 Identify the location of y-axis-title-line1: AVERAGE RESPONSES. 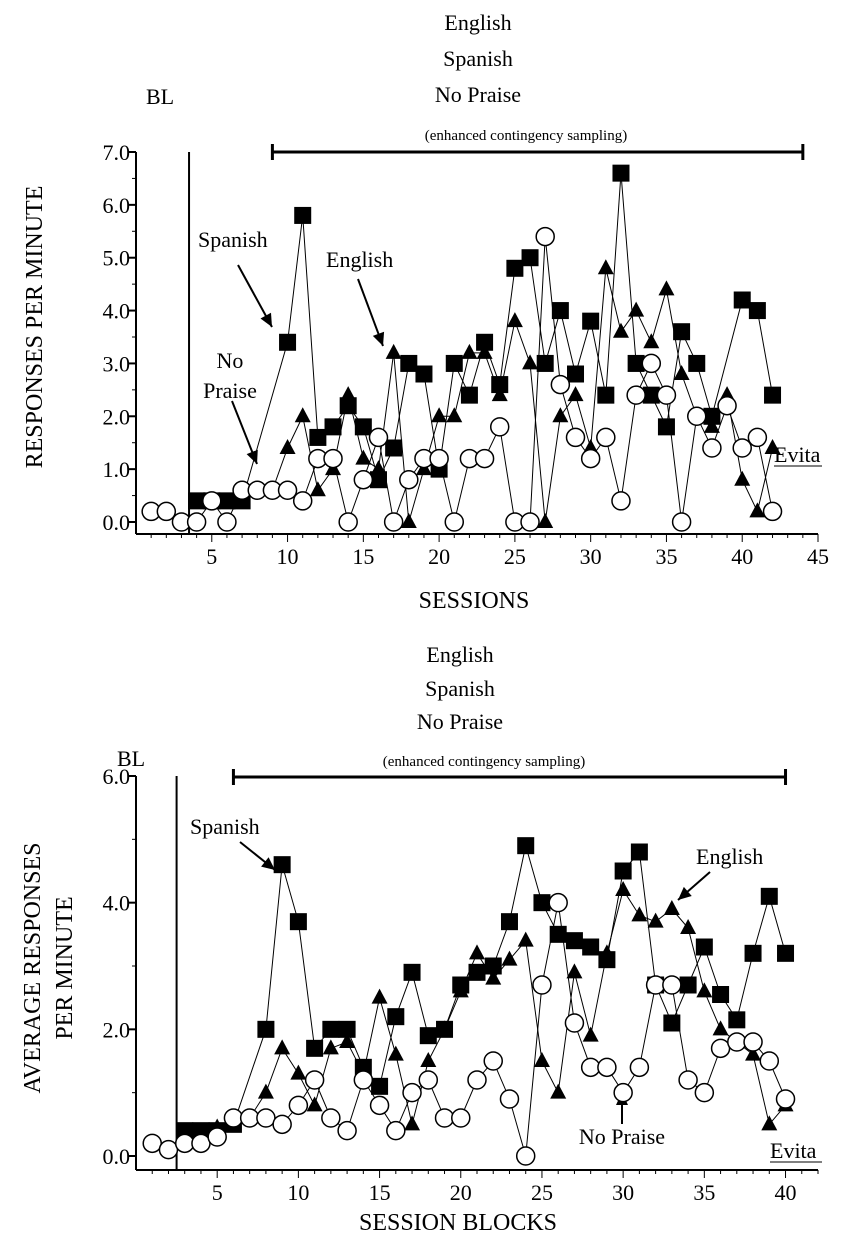
(33, 968).